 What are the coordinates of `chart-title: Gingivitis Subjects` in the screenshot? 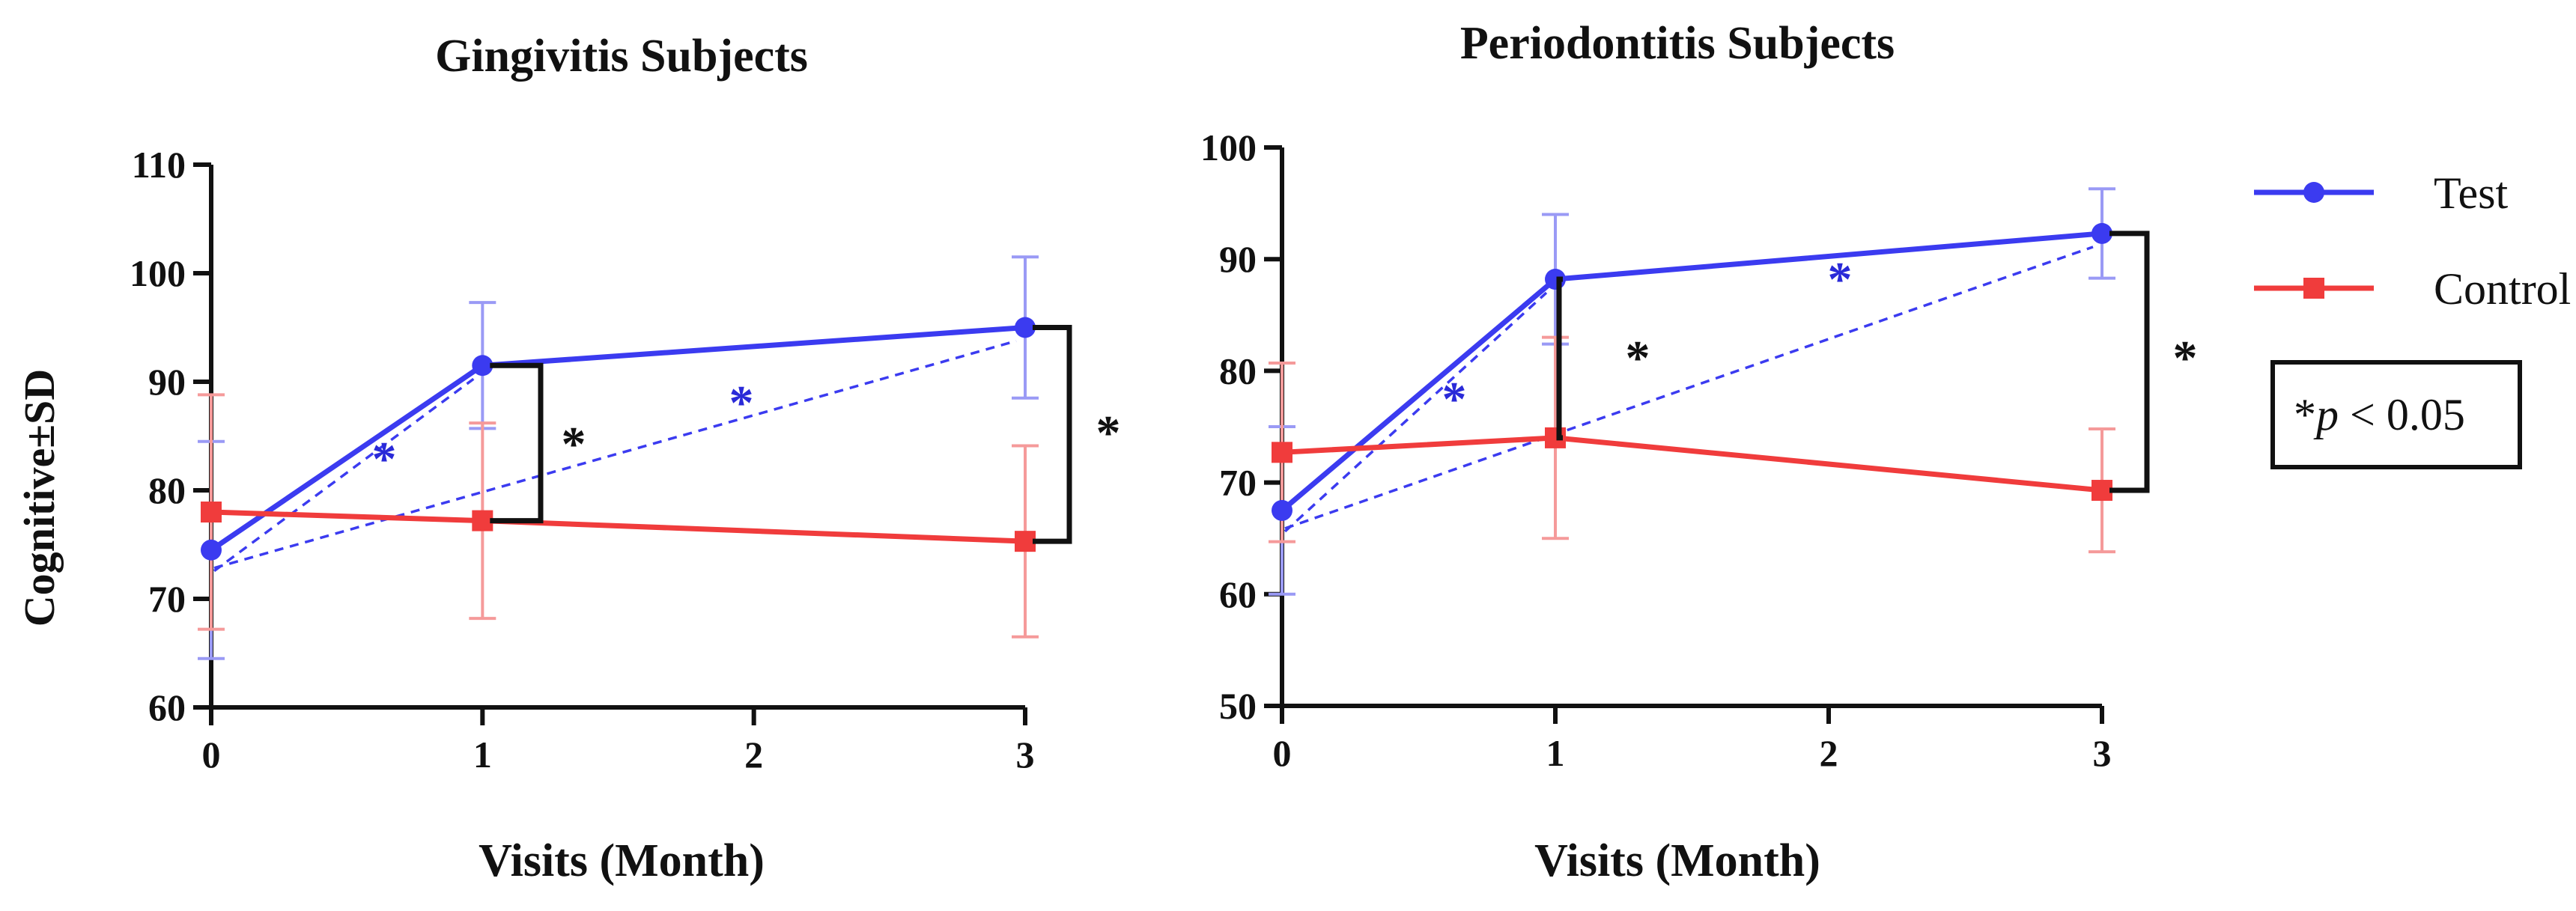 It's located at (621, 56).